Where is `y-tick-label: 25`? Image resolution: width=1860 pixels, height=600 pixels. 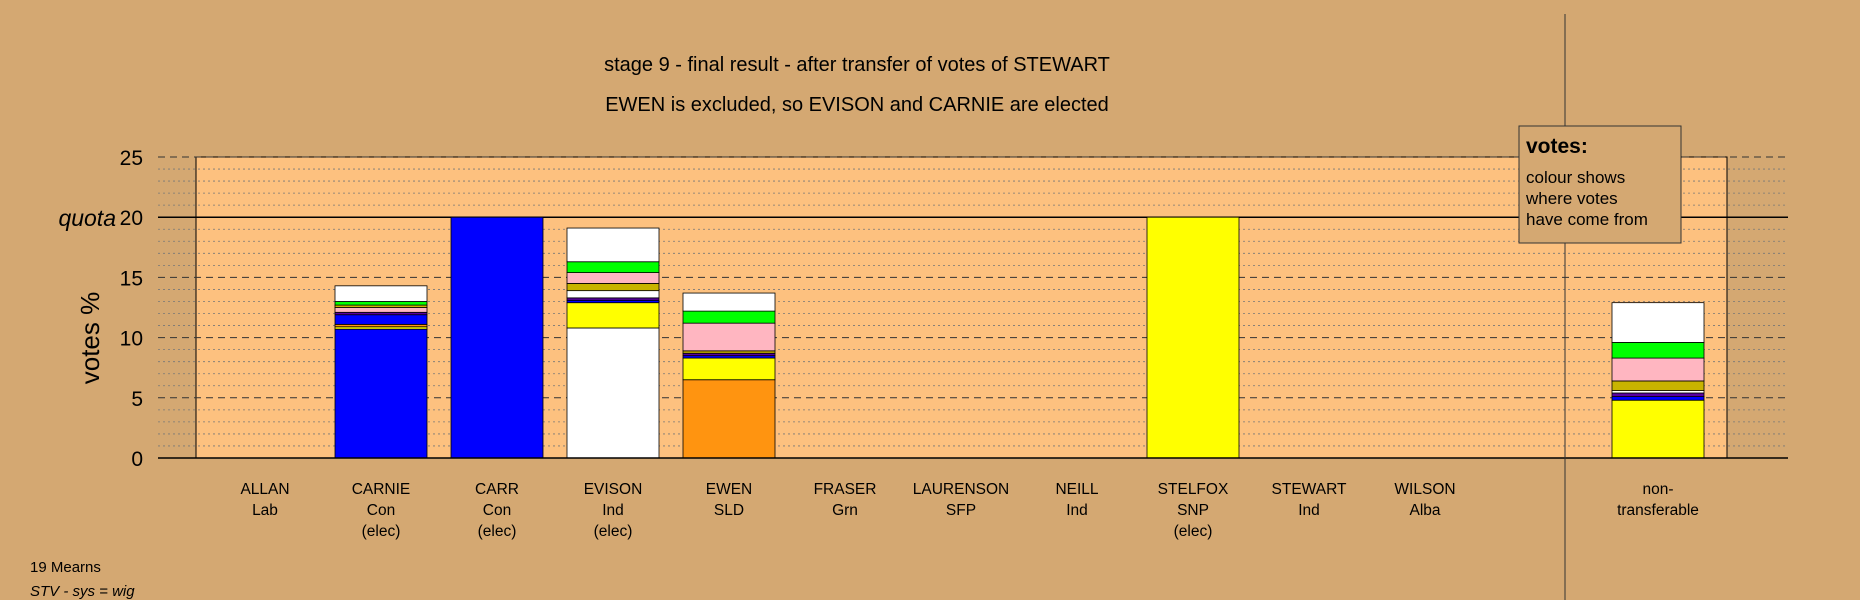
y-tick-label: 25 is located at coordinates (131, 158).